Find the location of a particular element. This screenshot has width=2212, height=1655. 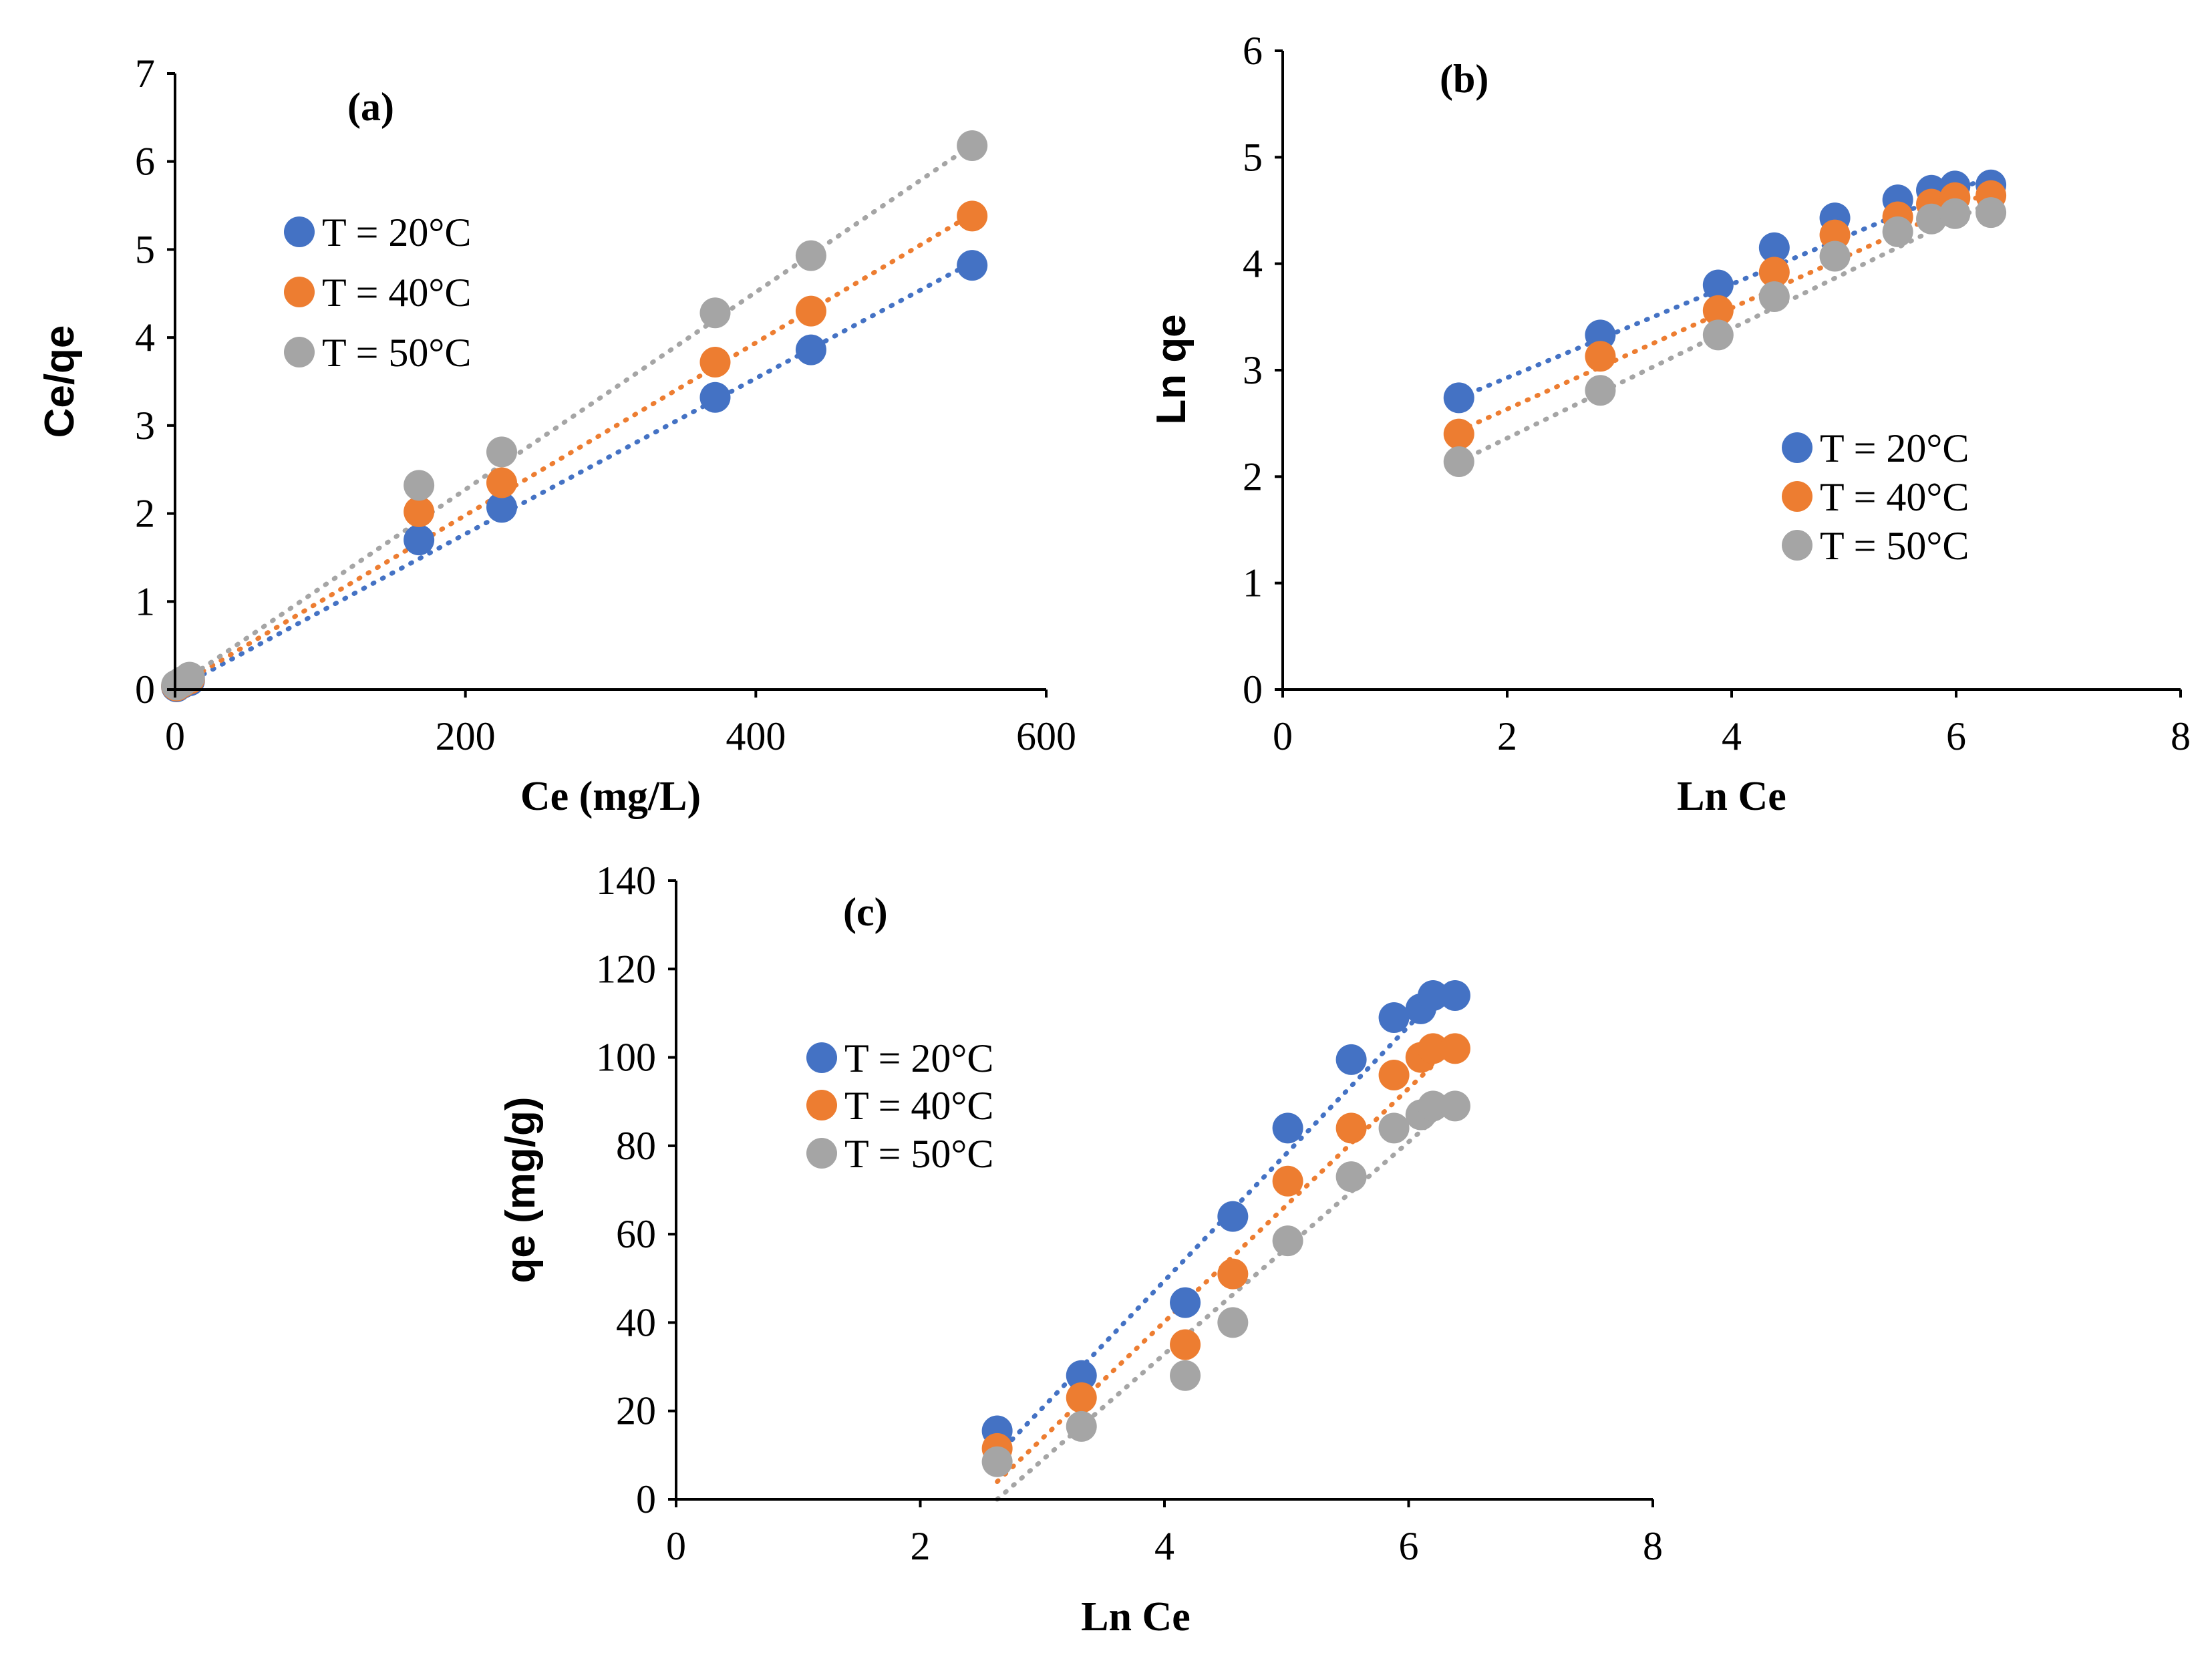

panel-b-y-tick-label: 0 is located at coordinates (1253, 690).